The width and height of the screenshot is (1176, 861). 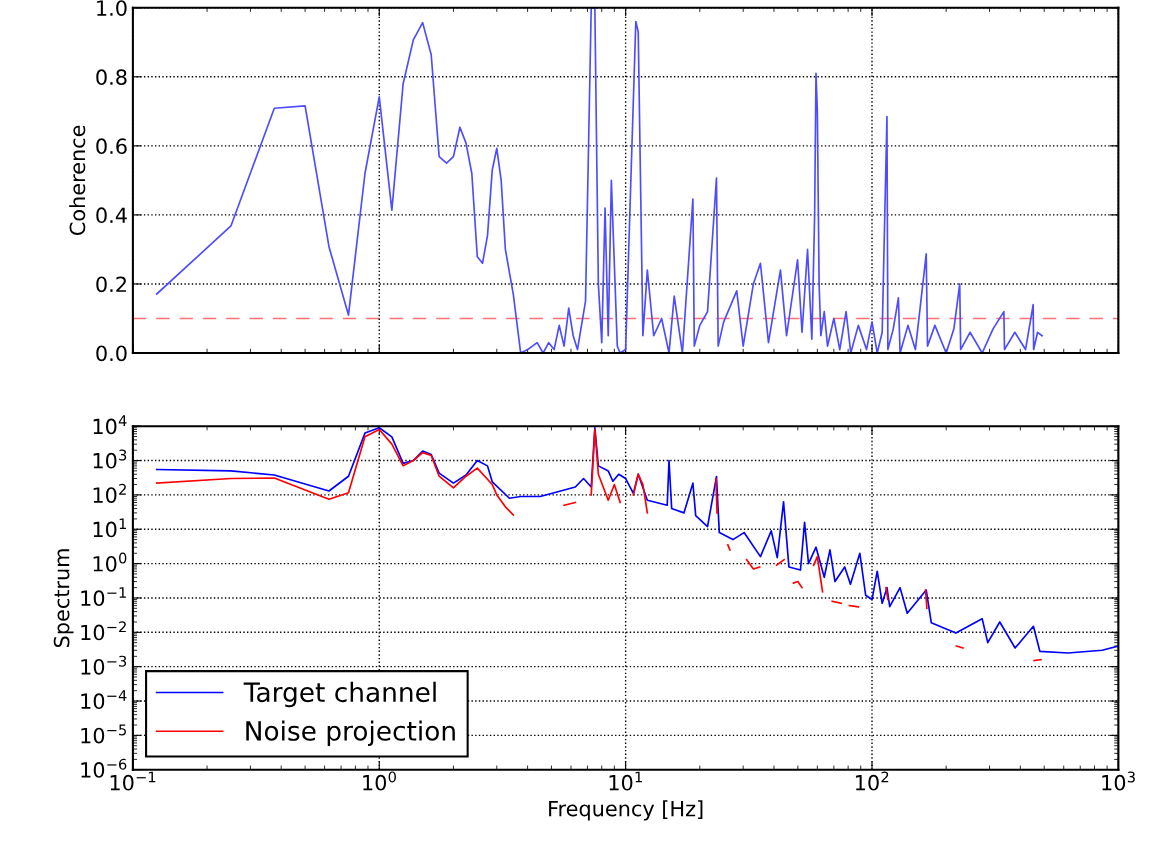 I want to click on y-tick-label: 10$^{−5}$, so click(x=103, y=734).